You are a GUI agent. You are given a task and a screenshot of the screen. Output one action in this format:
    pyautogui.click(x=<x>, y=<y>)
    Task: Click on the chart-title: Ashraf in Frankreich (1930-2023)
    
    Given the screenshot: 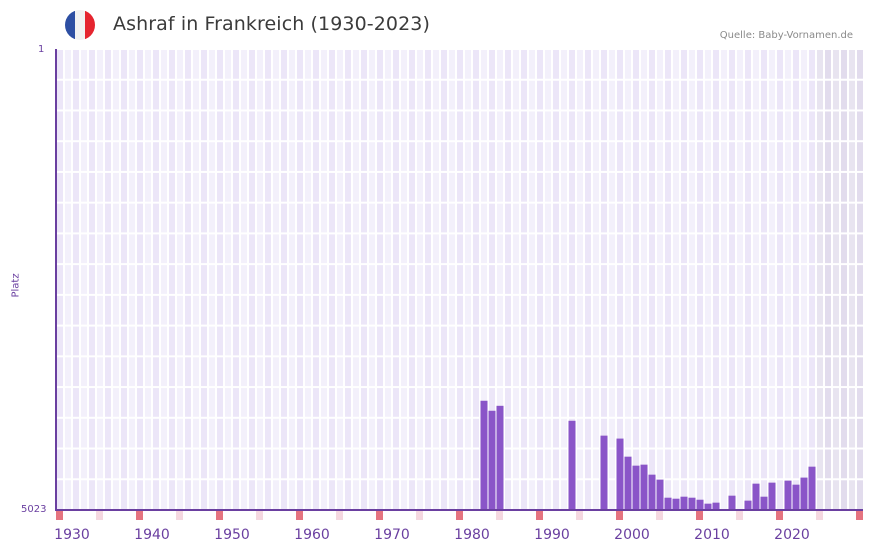 What is the action you would take?
    pyautogui.click(x=272, y=24)
    